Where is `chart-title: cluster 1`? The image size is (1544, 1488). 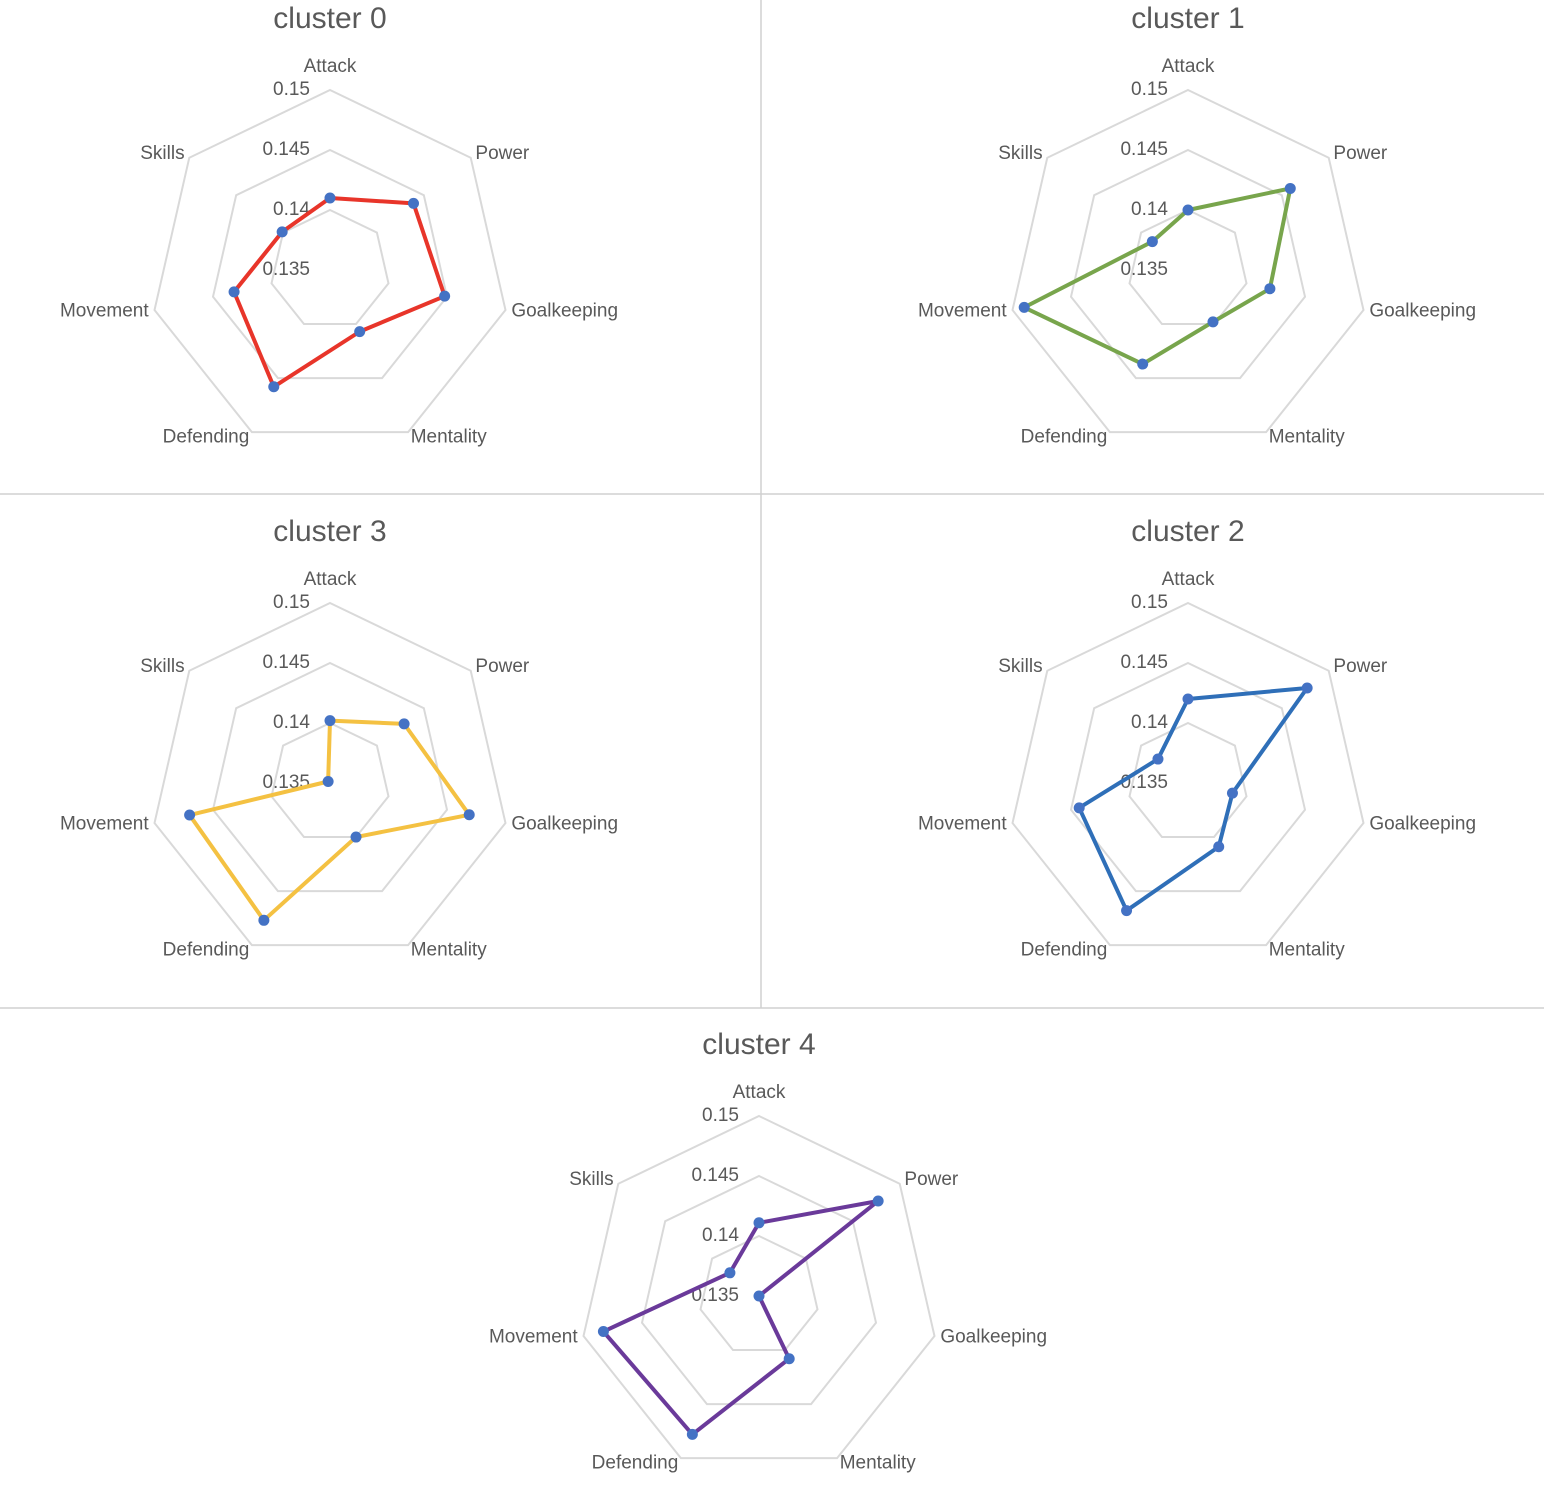 chart-title: cluster 1 is located at coordinates (1187, 18).